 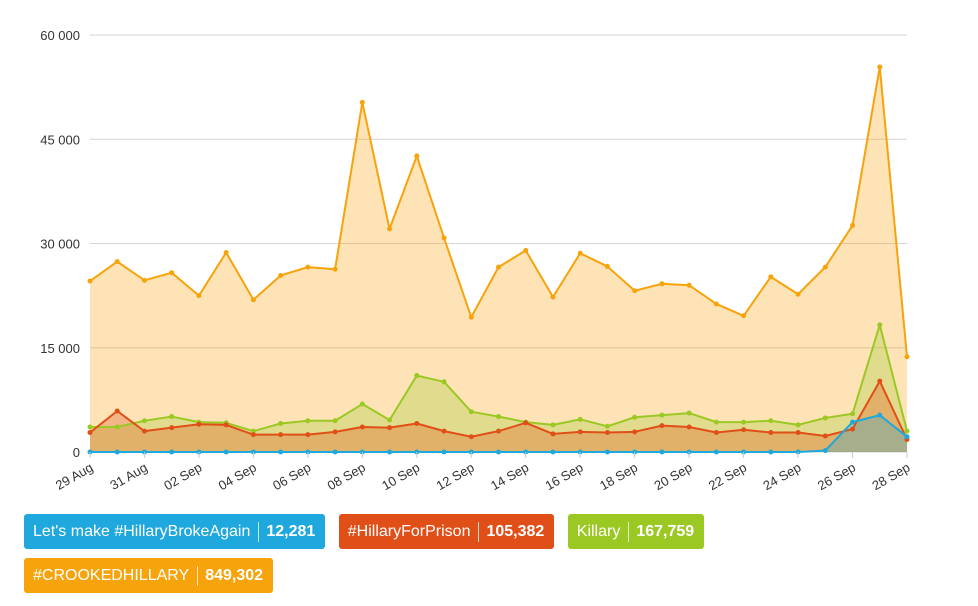 I want to click on legend-item-hillaryforprison: #HillaryForPrison 105,382, so click(x=446, y=531).